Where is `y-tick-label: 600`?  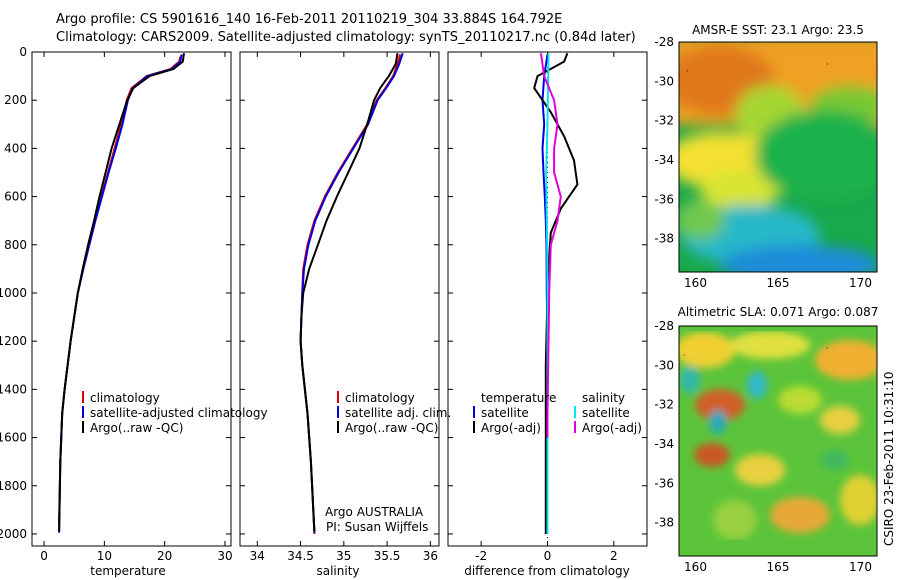
y-tick-label: 600 is located at coordinates (15, 197).